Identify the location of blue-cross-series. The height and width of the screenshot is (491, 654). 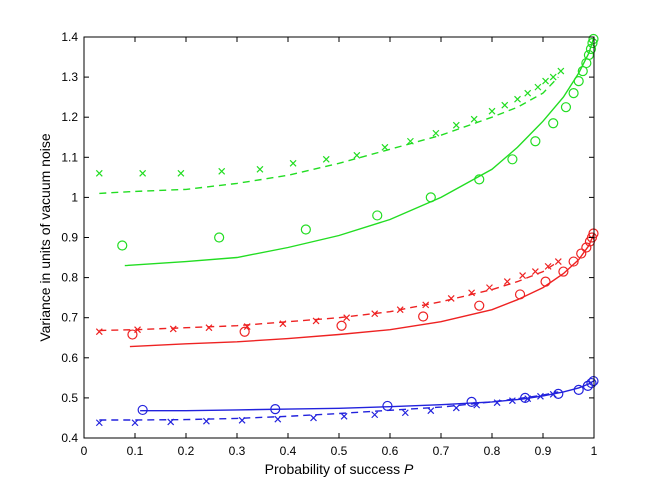
(326, 408).